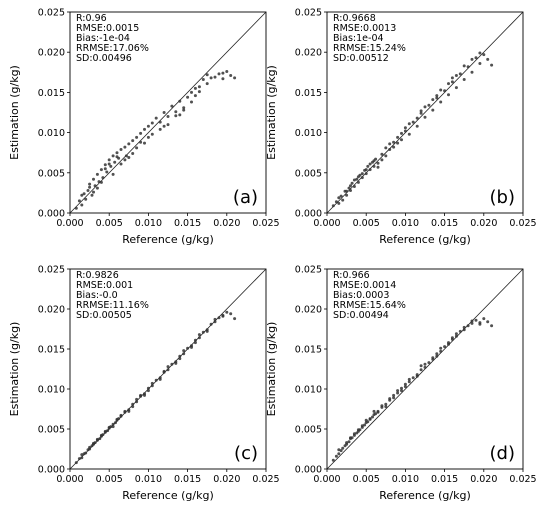 The image size is (550, 510). I want to click on stat-line: Bias:-1e-04, so click(103, 38).